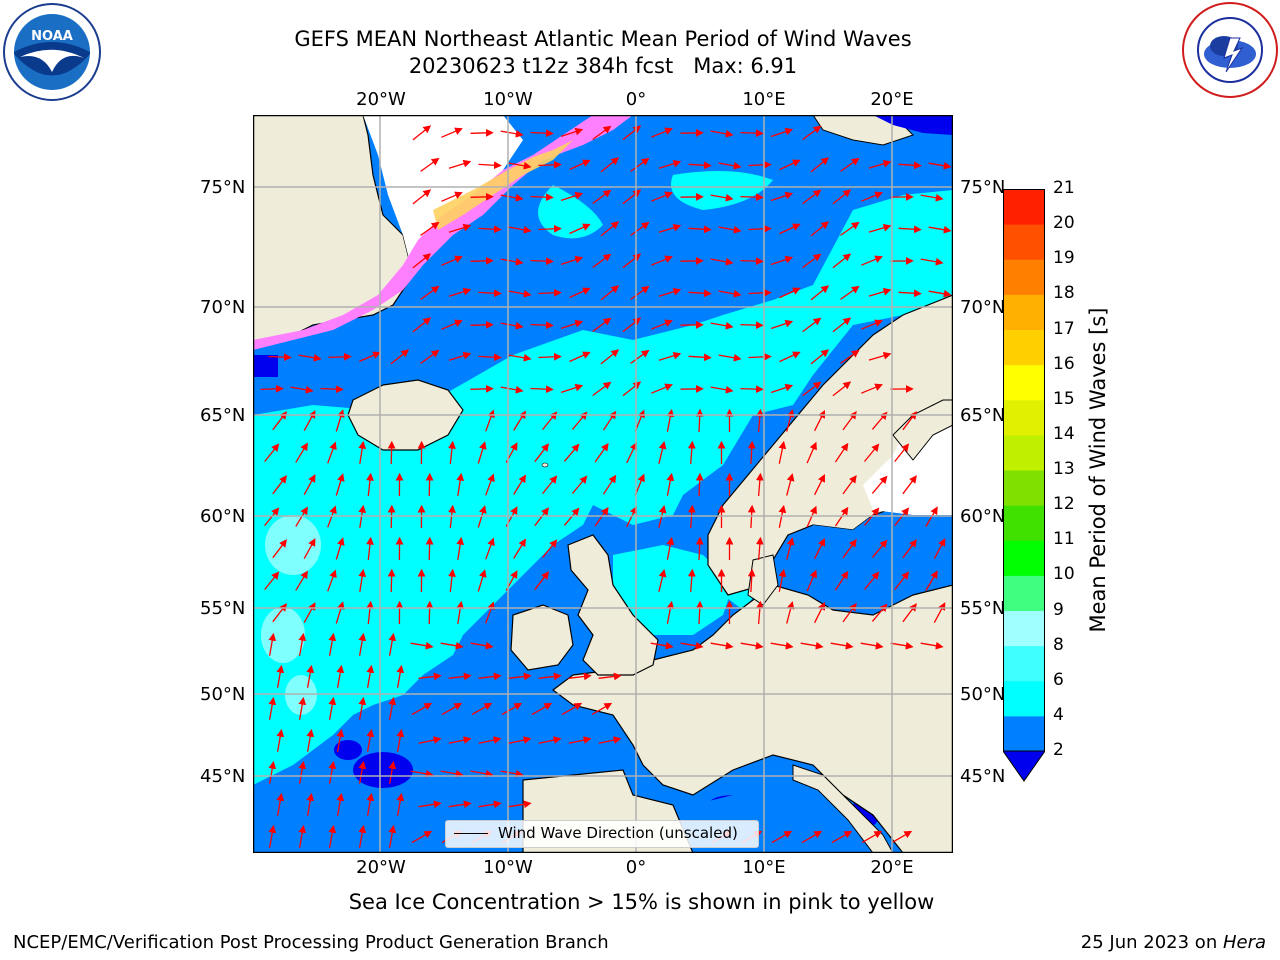  What do you see at coordinates (503, 185) in the screenshot?
I see `sea-ice-band-yellow` at bounding box center [503, 185].